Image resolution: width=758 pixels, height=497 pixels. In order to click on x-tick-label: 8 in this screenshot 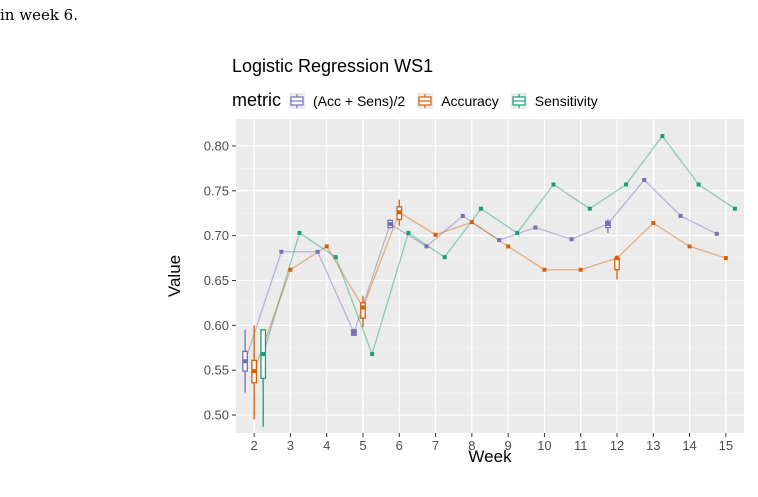, I will do `click(471, 445)`.